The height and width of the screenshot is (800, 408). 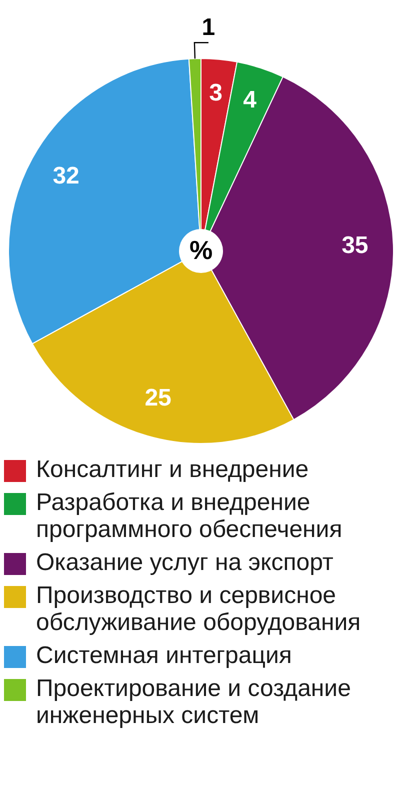 What do you see at coordinates (250, 100) in the screenshot?
I see `data-label: 4` at bounding box center [250, 100].